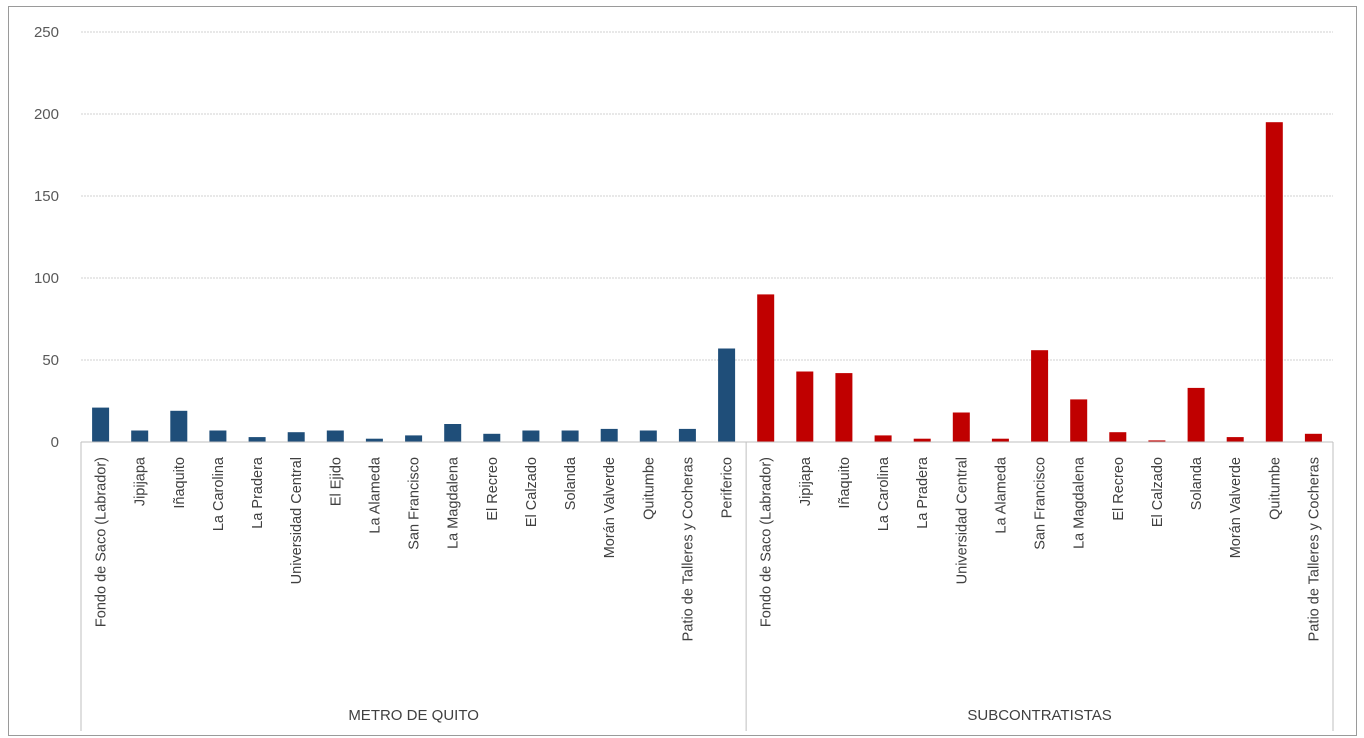 The height and width of the screenshot is (738, 1364). I want to click on x-tick-label: Periferico, so click(728, 487).